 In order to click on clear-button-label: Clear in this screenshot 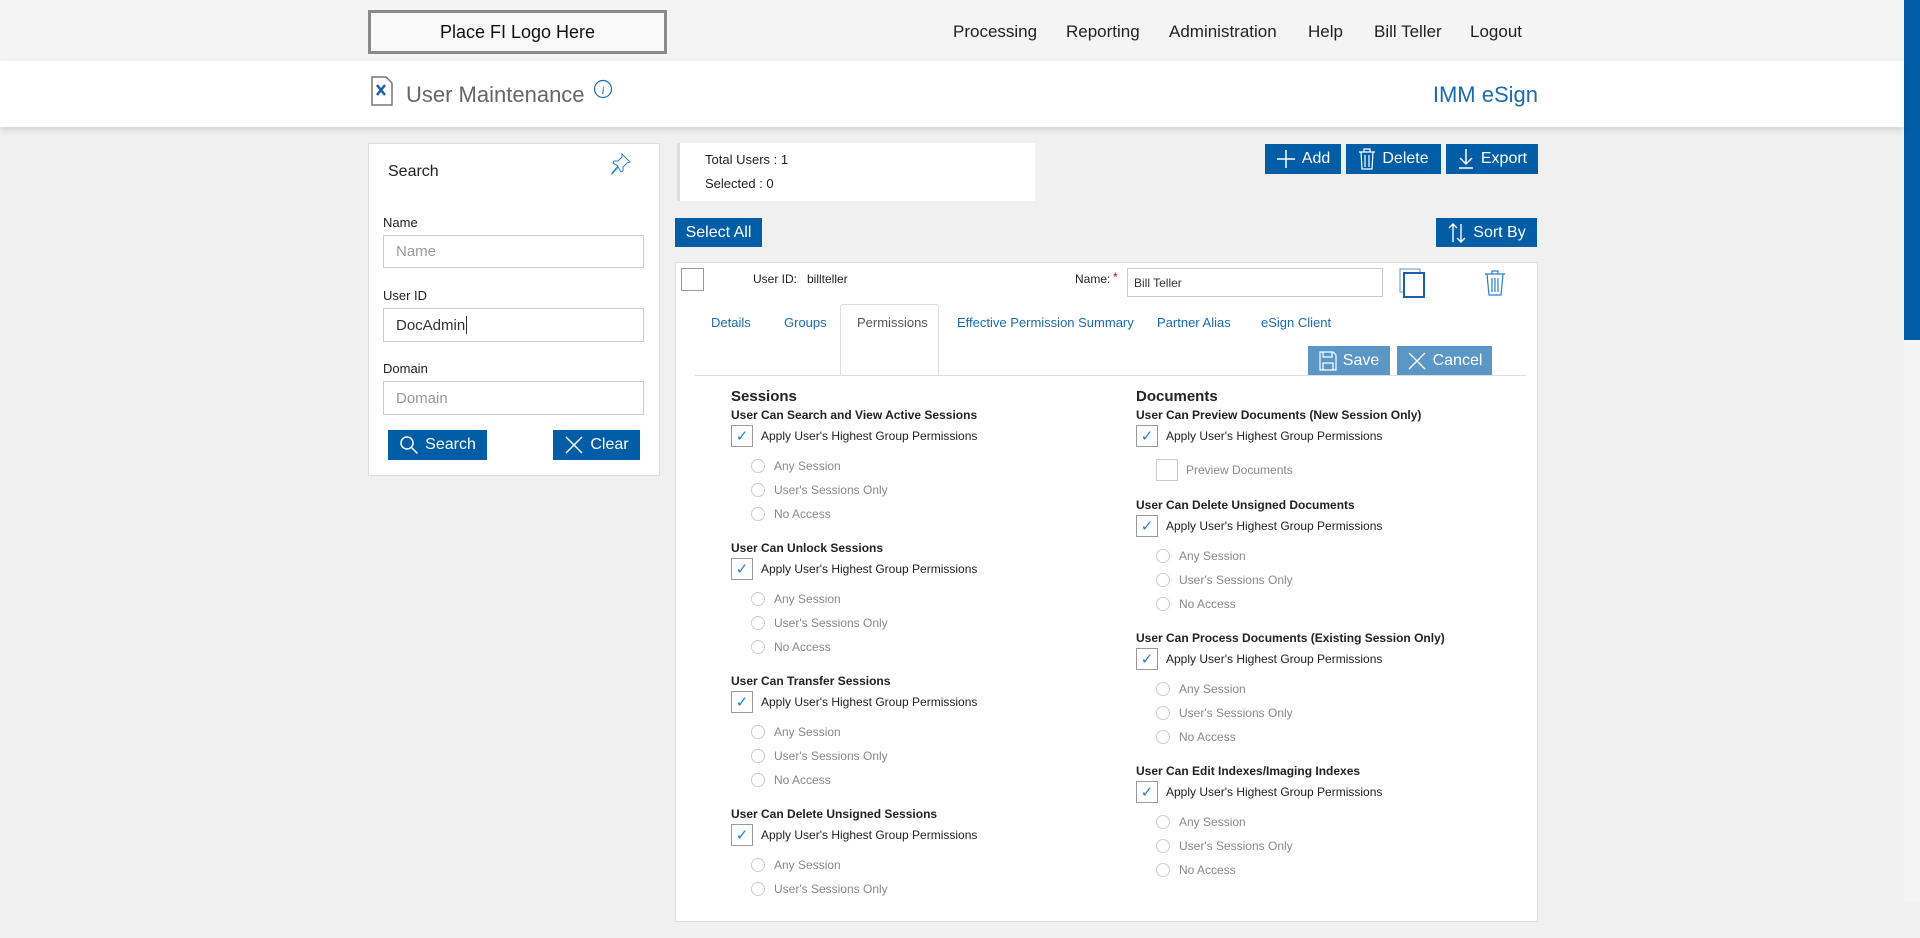, I will do `click(609, 444)`.